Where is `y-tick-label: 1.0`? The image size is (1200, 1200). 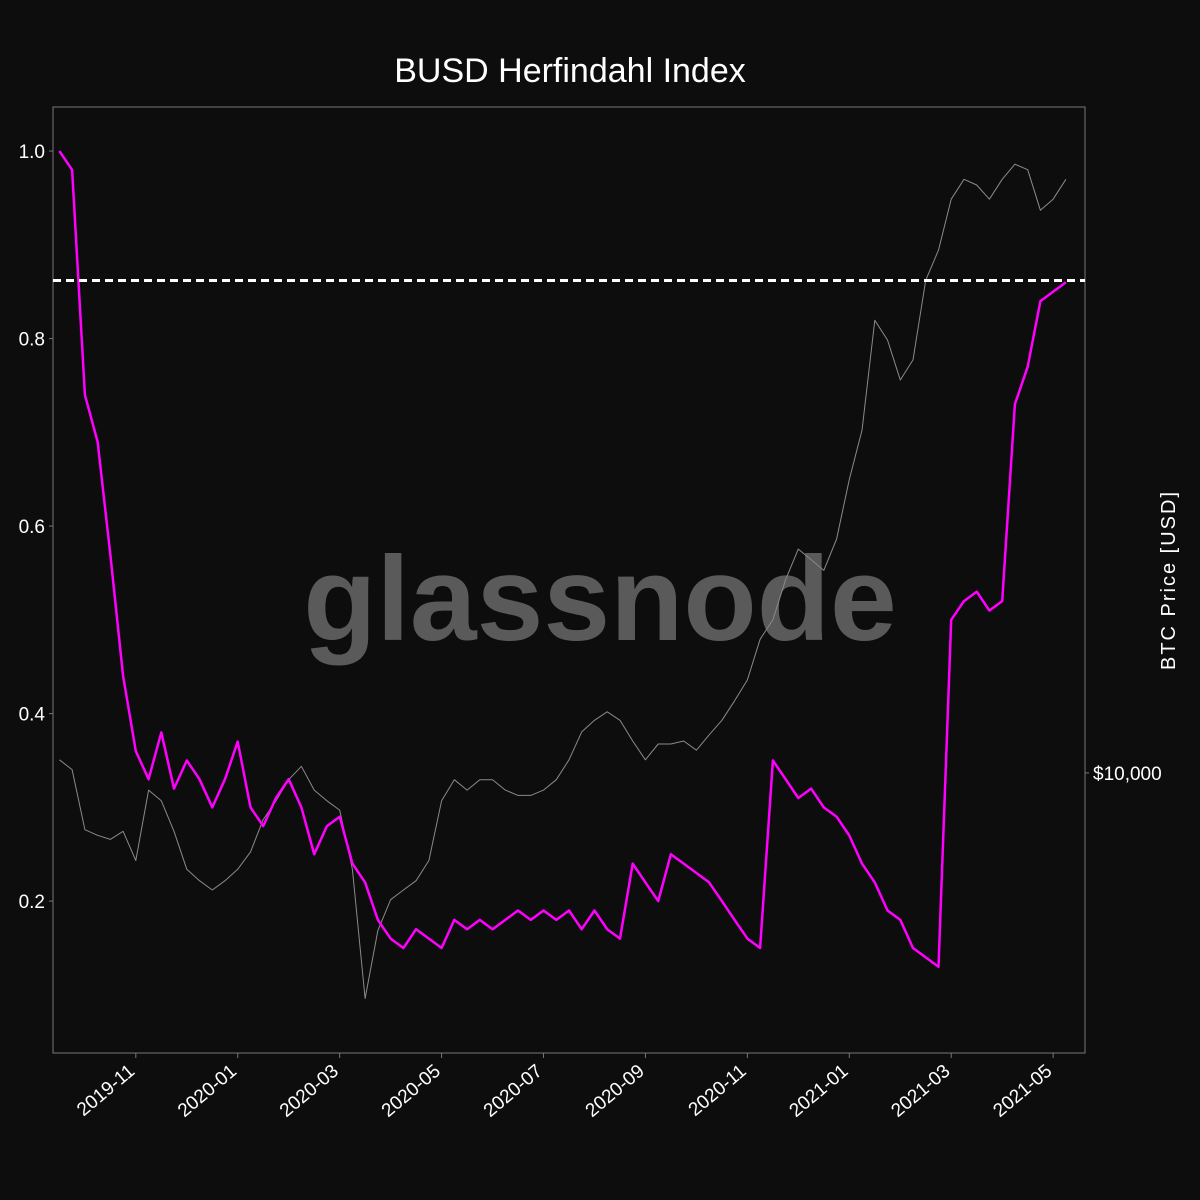 y-tick-label: 1.0 is located at coordinates (32, 152).